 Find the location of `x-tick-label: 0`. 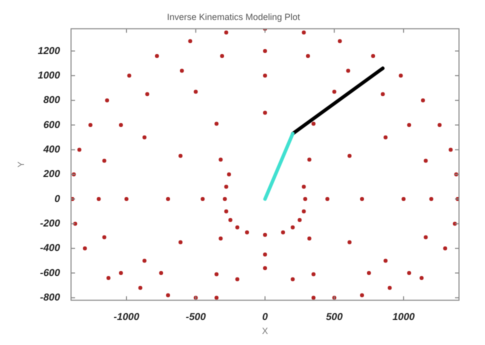

x-tick-label: 0 is located at coordinates (265, 317).